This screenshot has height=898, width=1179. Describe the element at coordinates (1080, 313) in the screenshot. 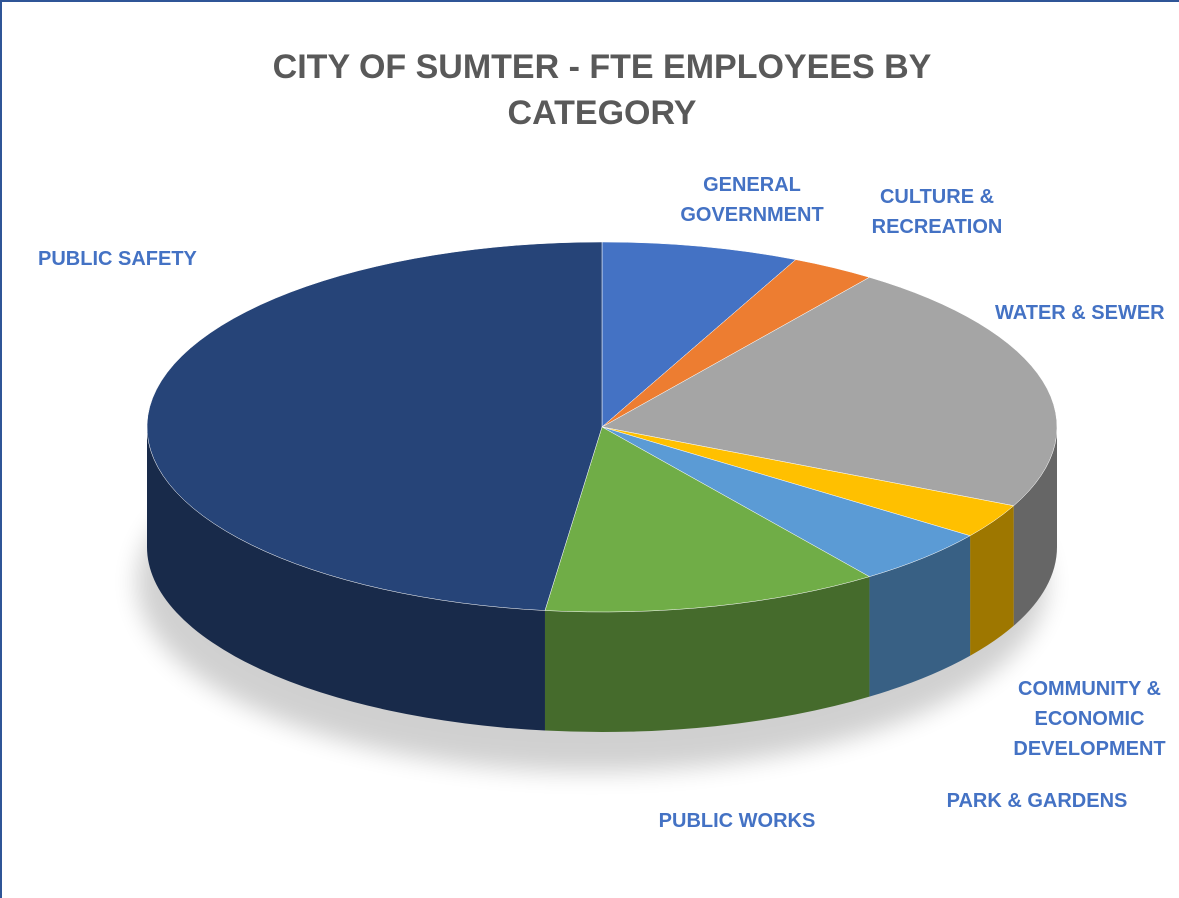

I see `slice-label: WATER & SEWER` at that location.